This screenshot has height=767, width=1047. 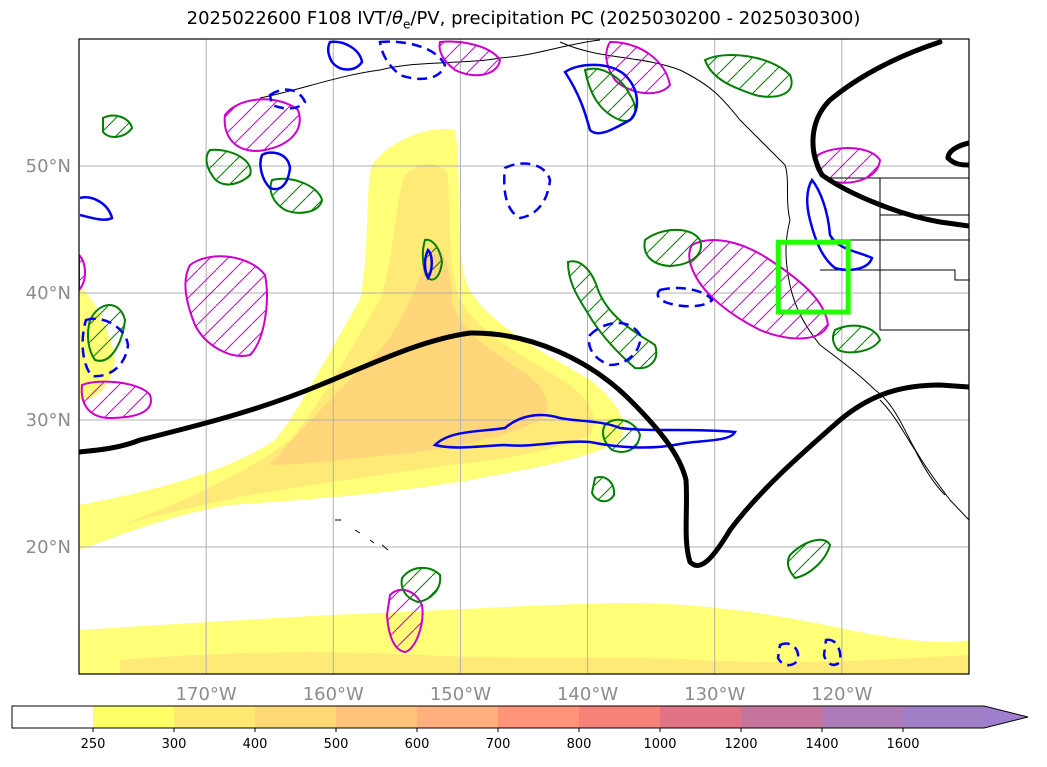 I want to click on colorbar-label: 400, so click(x=255, y=744).